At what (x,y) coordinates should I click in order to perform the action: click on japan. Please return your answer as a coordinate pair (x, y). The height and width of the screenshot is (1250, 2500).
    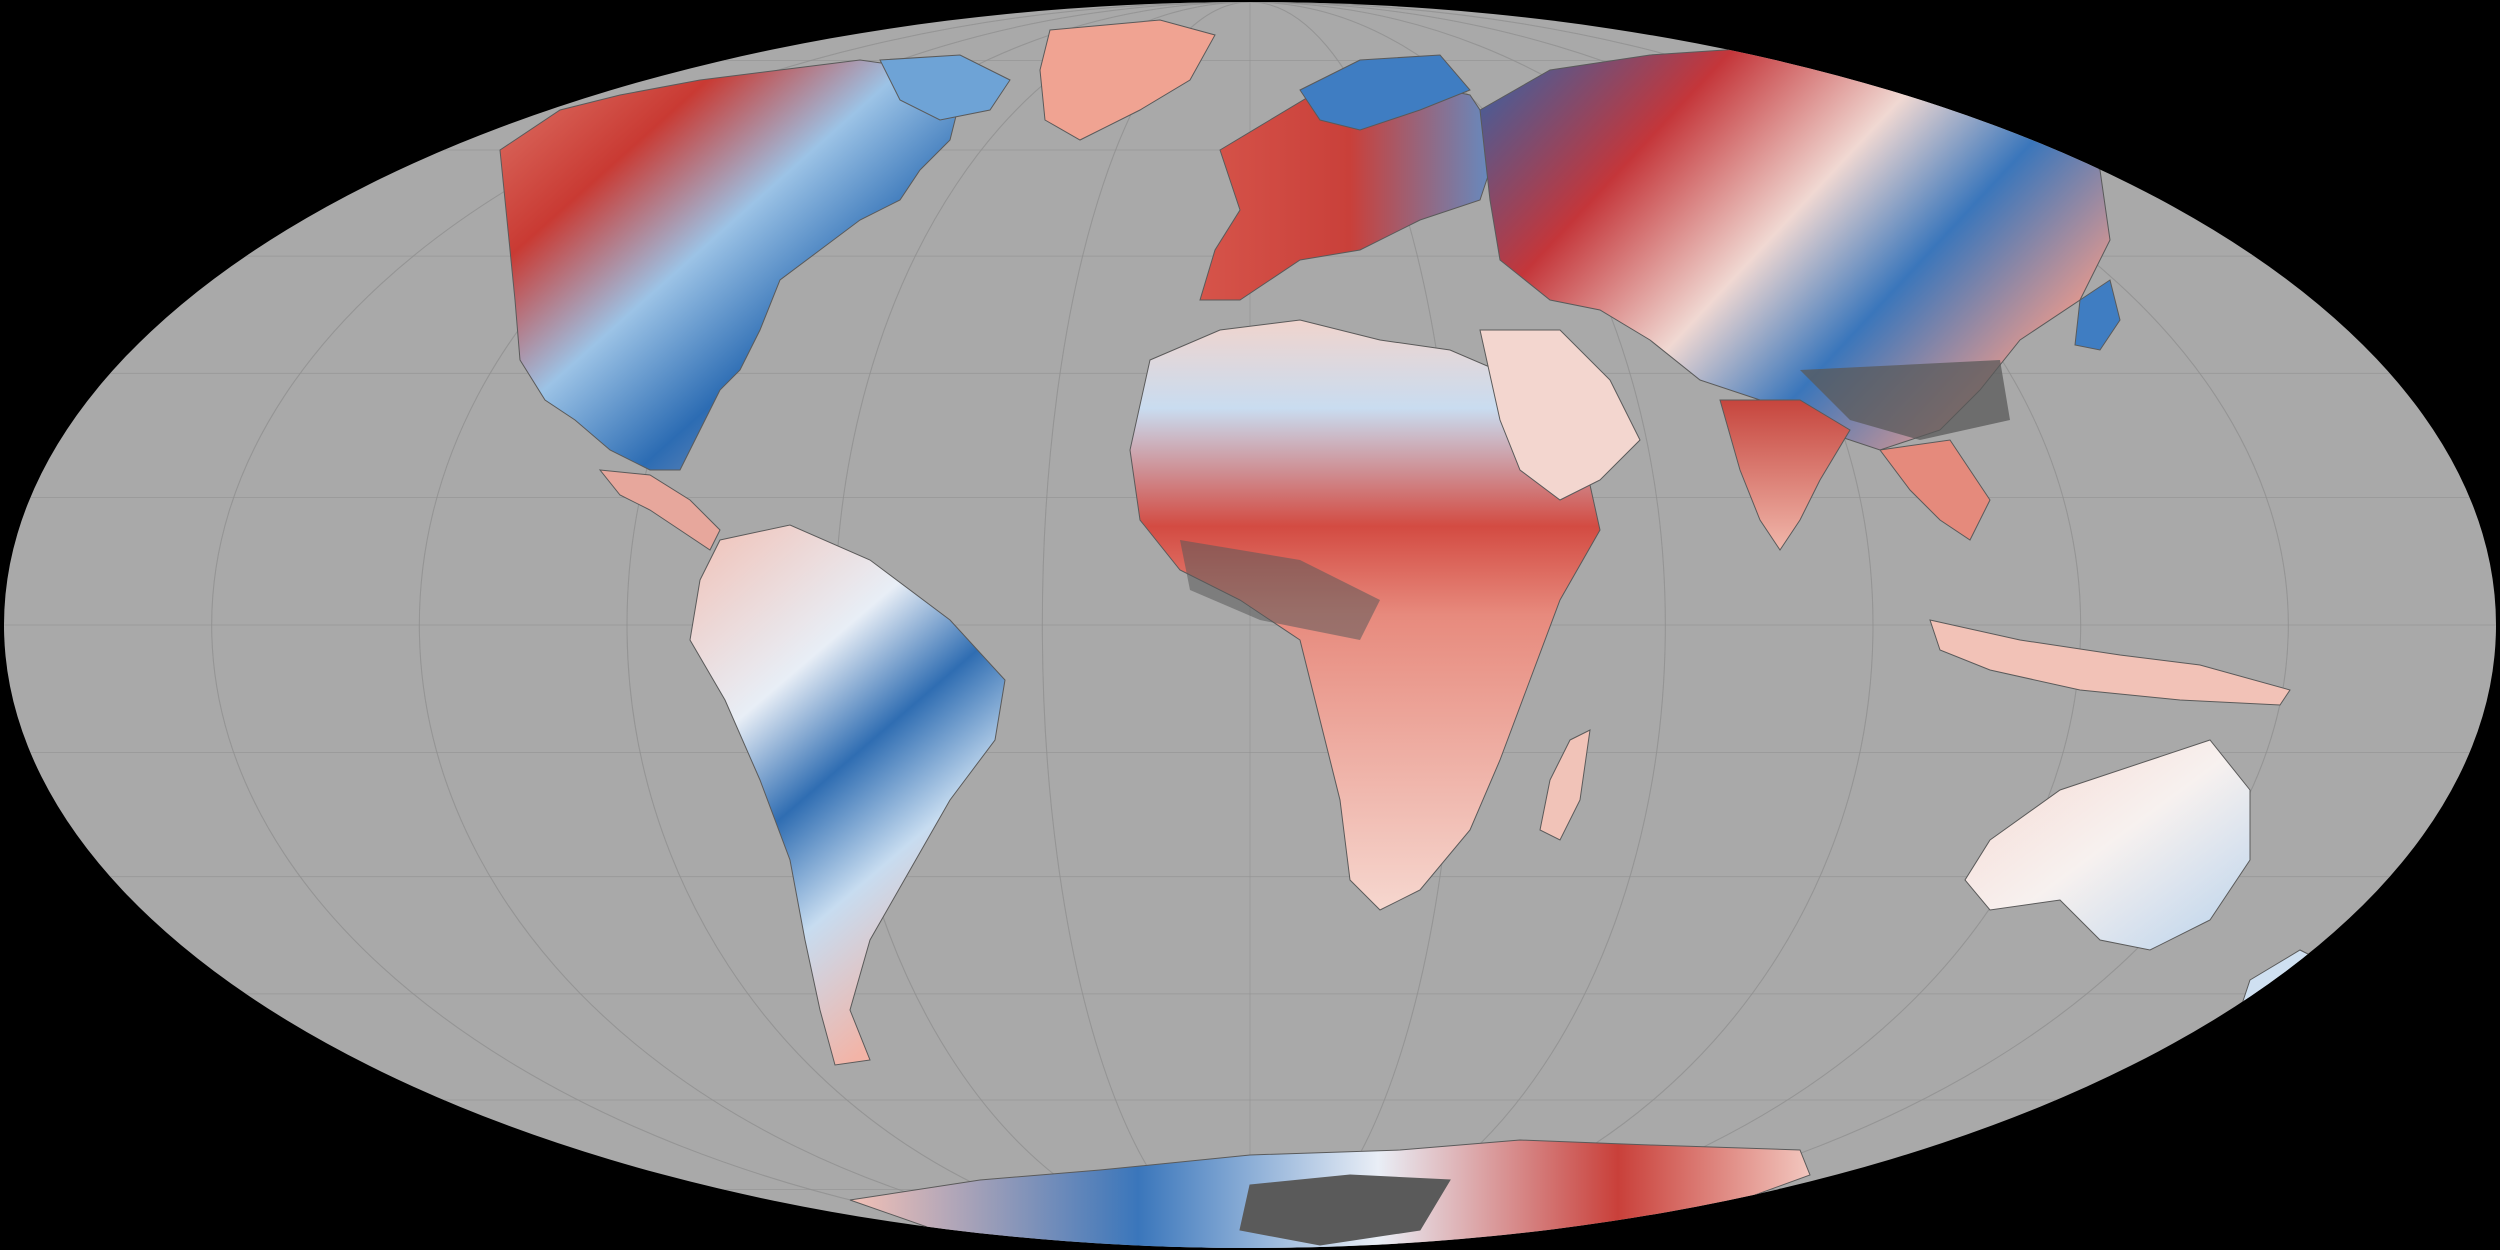
    Looking at the image, I should click on (2097, 315).